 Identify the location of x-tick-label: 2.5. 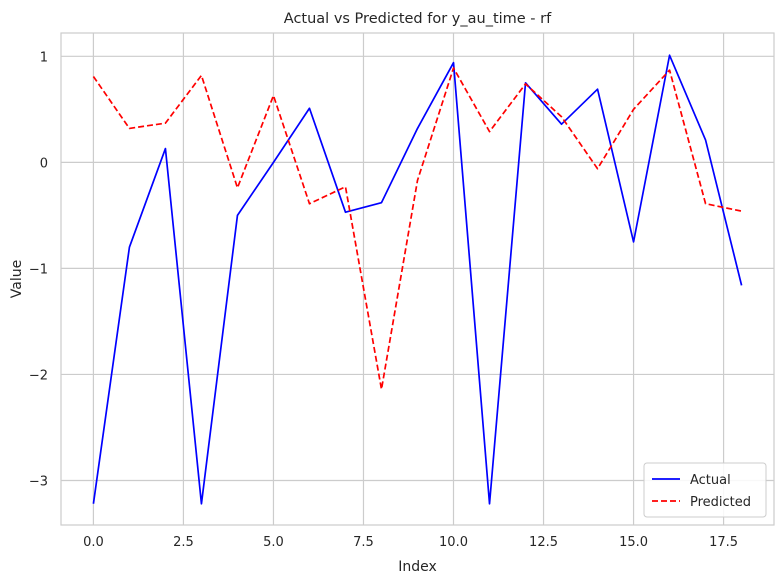
(183, 542).